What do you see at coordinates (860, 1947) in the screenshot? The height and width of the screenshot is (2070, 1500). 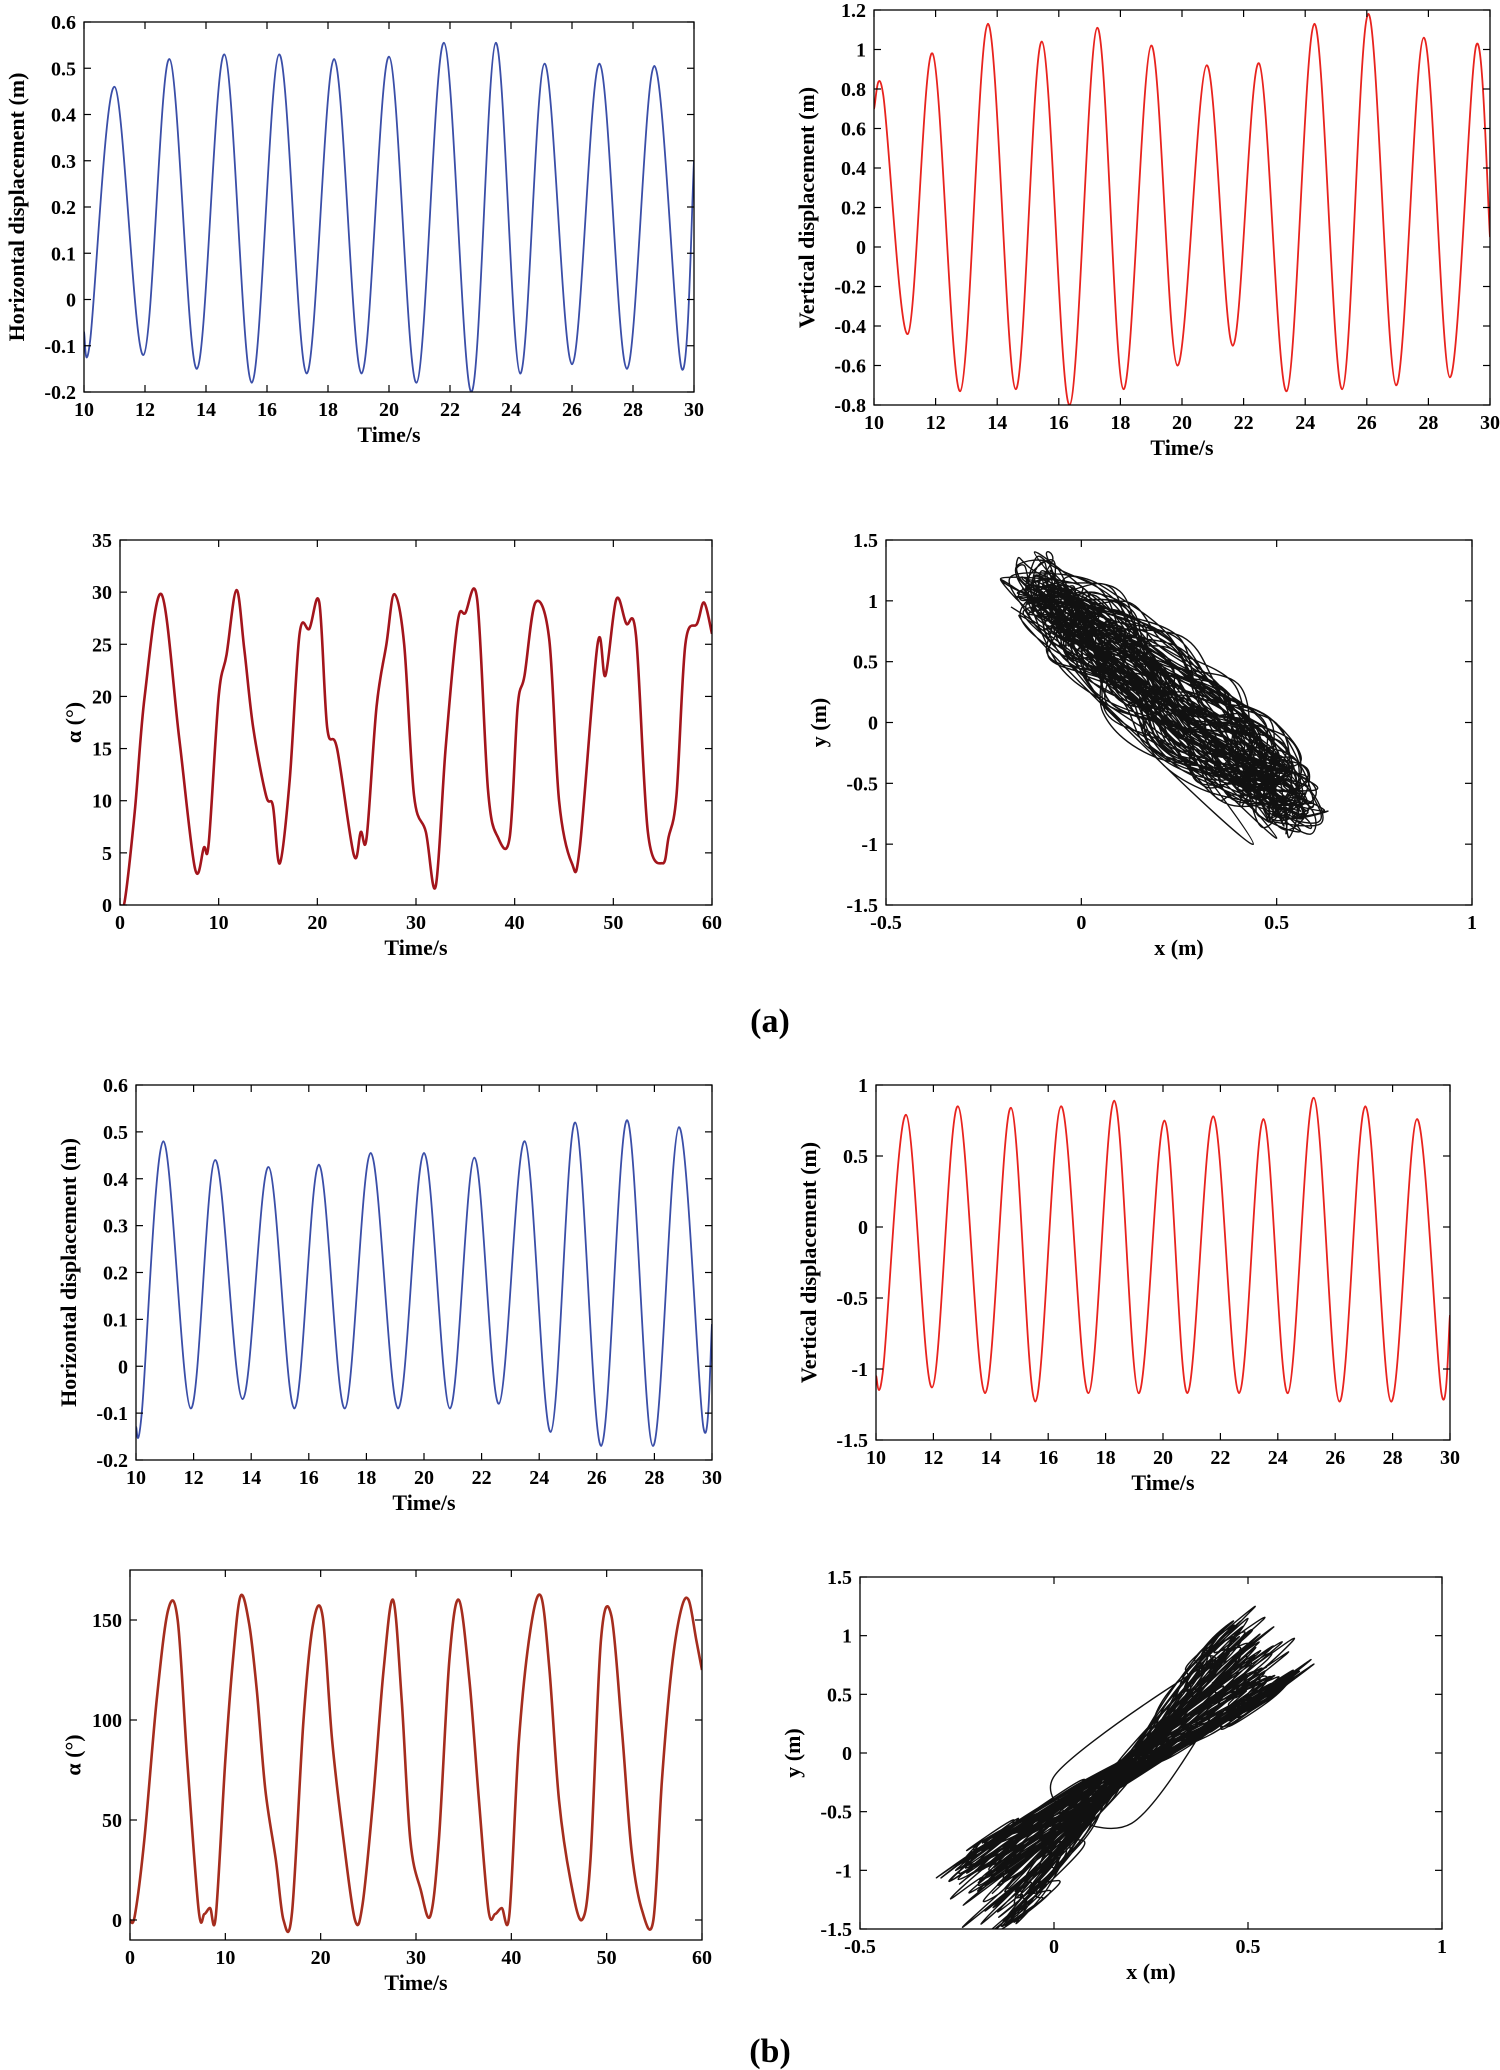 I see `x-tick-label: -0.5` at bounding box center [860, 1947].